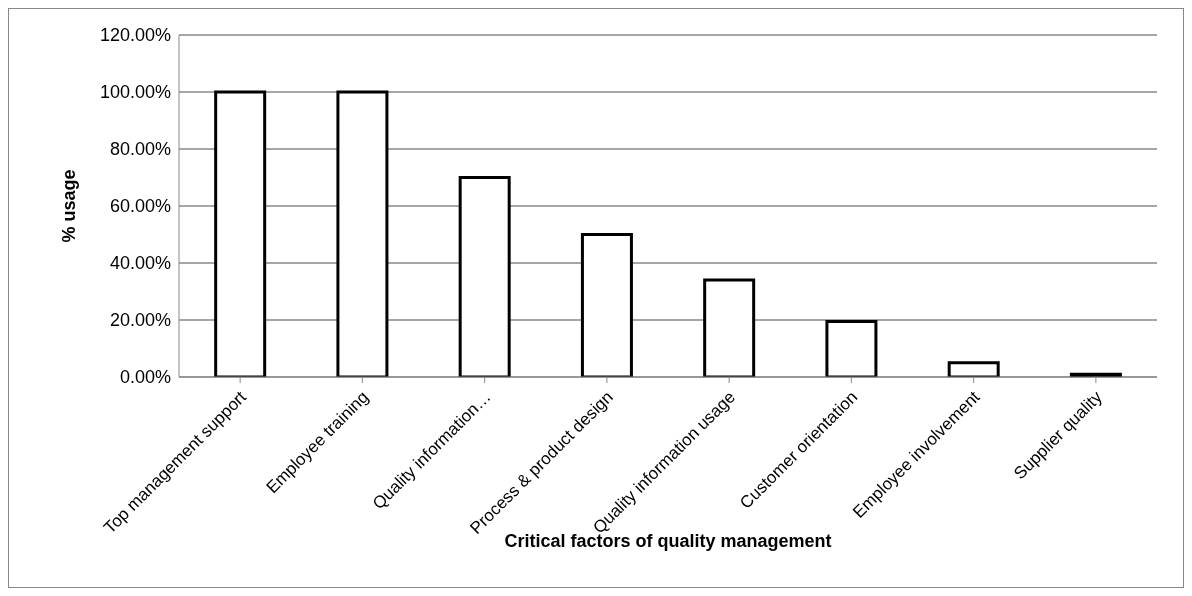  Describe the element at coordinates (145, 377) in the screenshot. I see `y-tick-label: 0.00%` at that location.